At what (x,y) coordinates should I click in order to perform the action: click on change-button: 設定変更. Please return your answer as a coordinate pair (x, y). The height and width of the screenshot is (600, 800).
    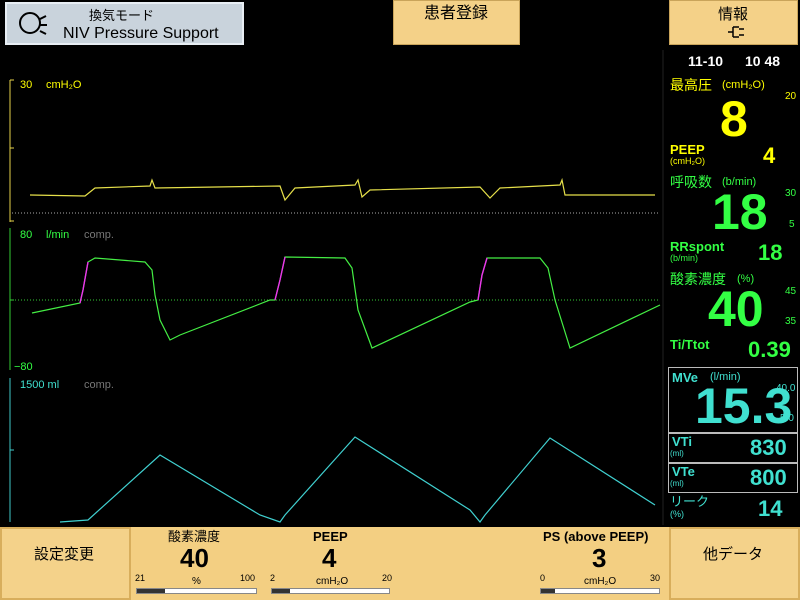
    Looking at the image, I should click on (65, 563).